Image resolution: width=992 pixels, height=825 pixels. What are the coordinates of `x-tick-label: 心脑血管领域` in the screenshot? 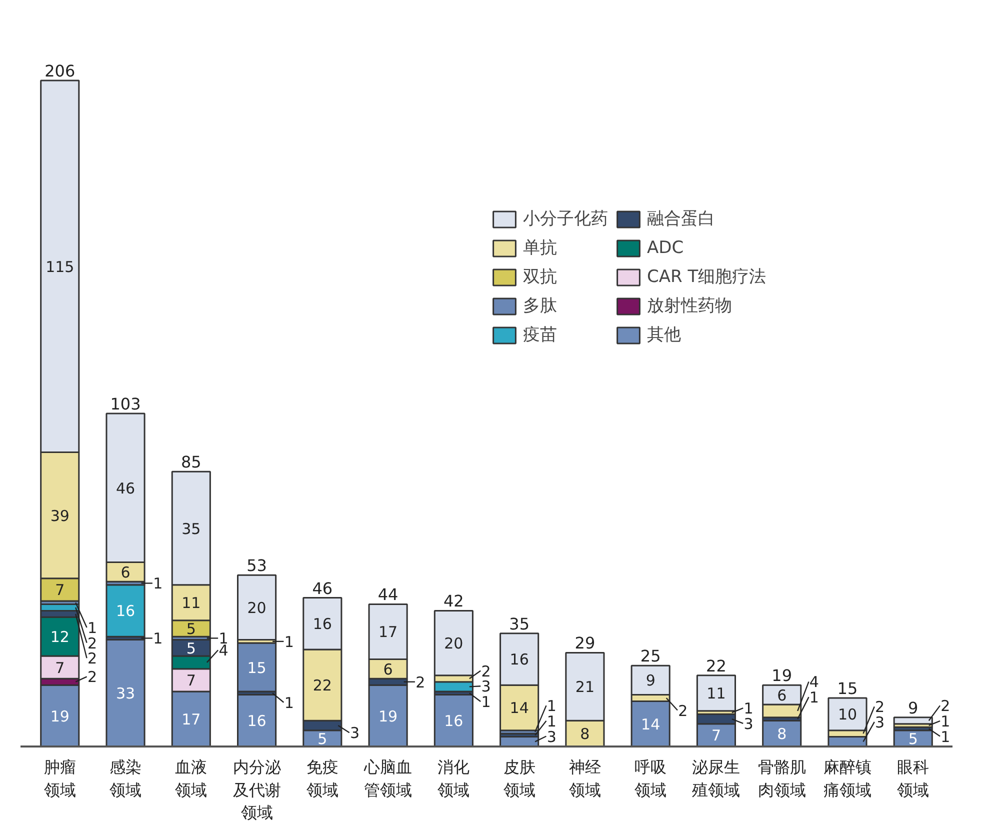 It's located at (387, 779).